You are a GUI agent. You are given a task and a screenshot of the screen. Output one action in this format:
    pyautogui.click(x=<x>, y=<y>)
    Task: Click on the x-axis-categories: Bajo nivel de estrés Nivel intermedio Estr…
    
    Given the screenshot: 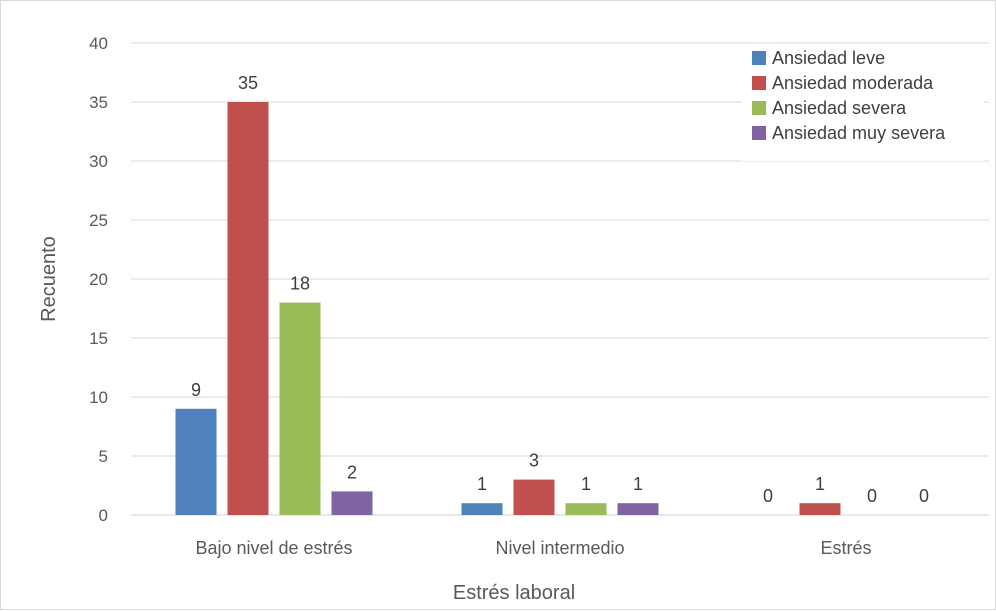 What is the action you would take?
    pyautogui.click(x=533, y=548)
    